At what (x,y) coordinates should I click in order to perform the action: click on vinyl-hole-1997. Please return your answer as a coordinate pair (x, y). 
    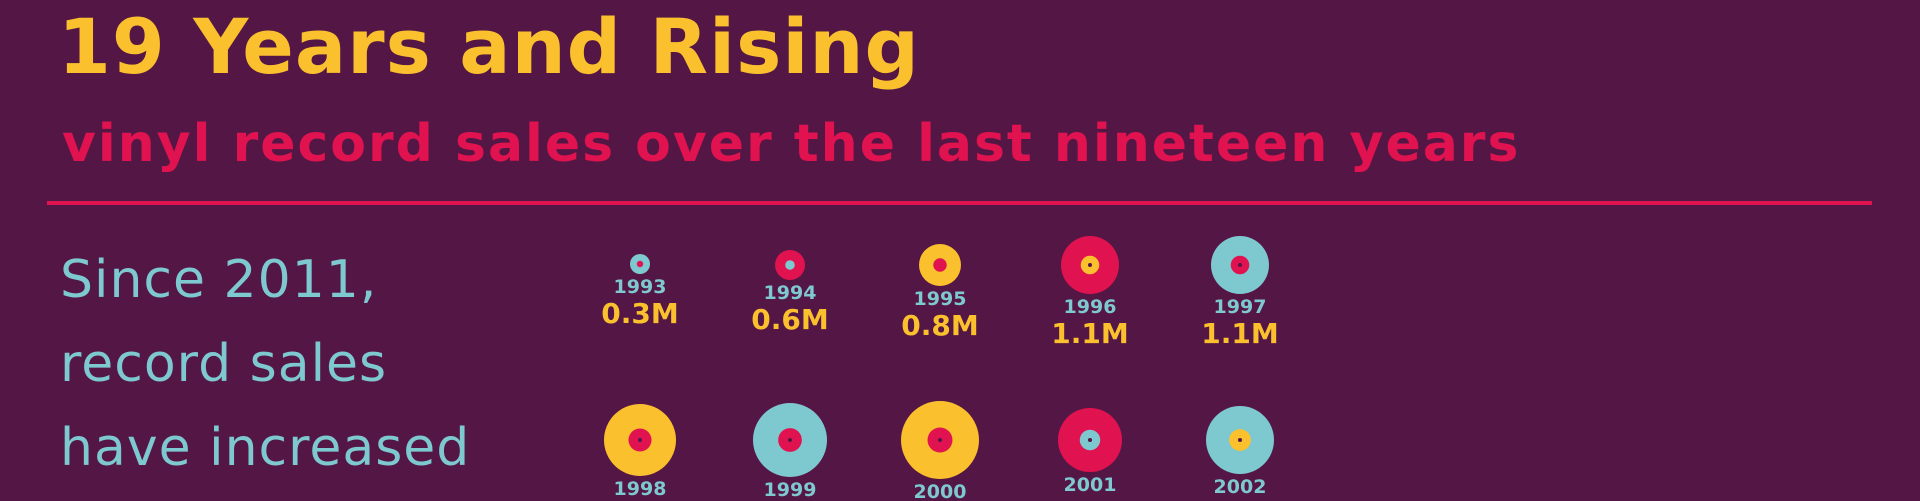
    Looking at the image, I should click on (1240, 265).